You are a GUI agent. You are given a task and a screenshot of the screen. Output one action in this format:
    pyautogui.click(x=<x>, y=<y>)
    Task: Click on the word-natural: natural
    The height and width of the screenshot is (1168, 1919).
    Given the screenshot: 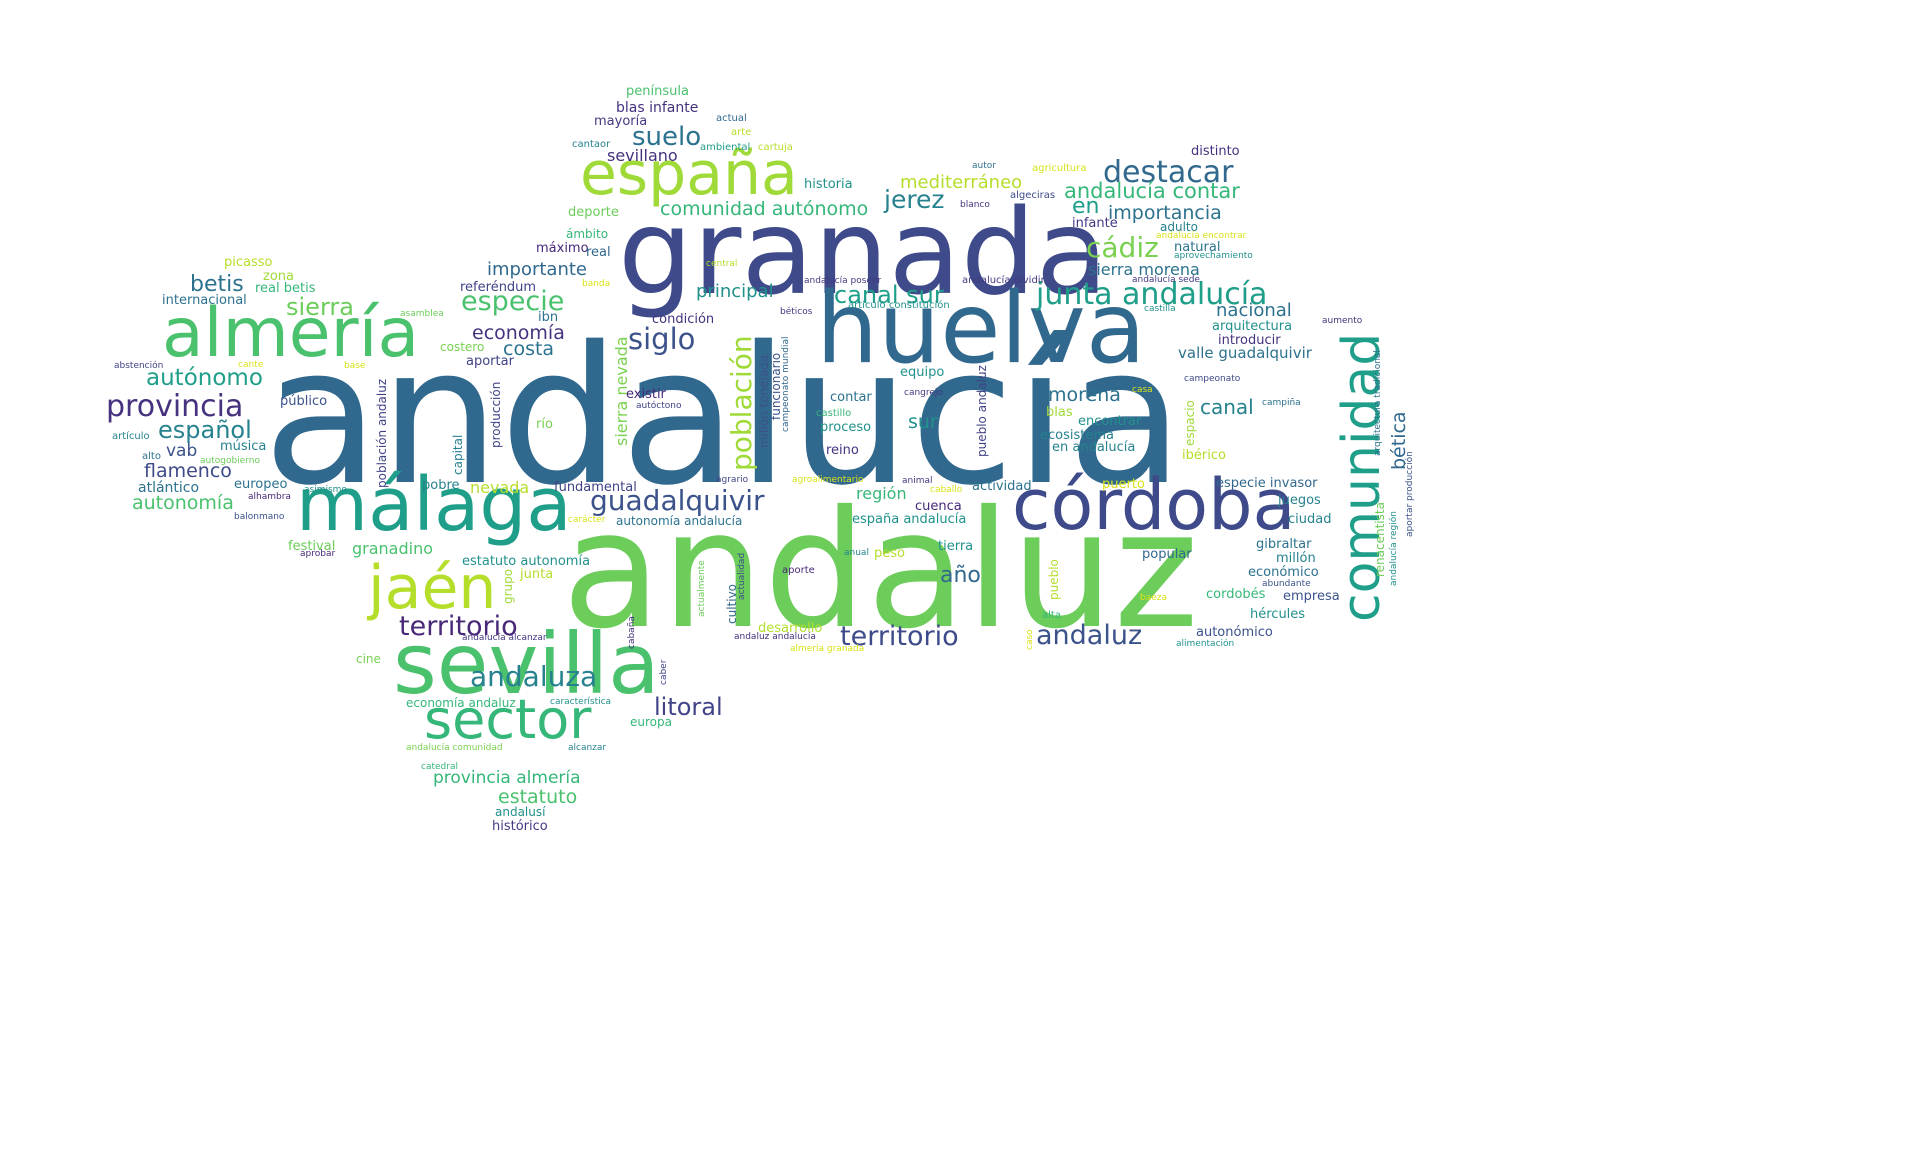 What is the action you would take?
    pyautogui.click(x=1197, y=247)
    